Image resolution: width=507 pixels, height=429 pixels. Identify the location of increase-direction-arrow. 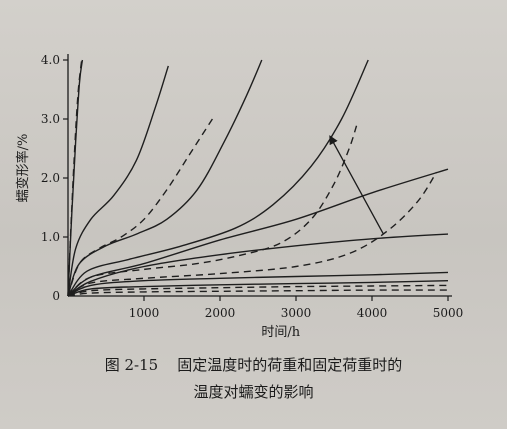
(356, 185).